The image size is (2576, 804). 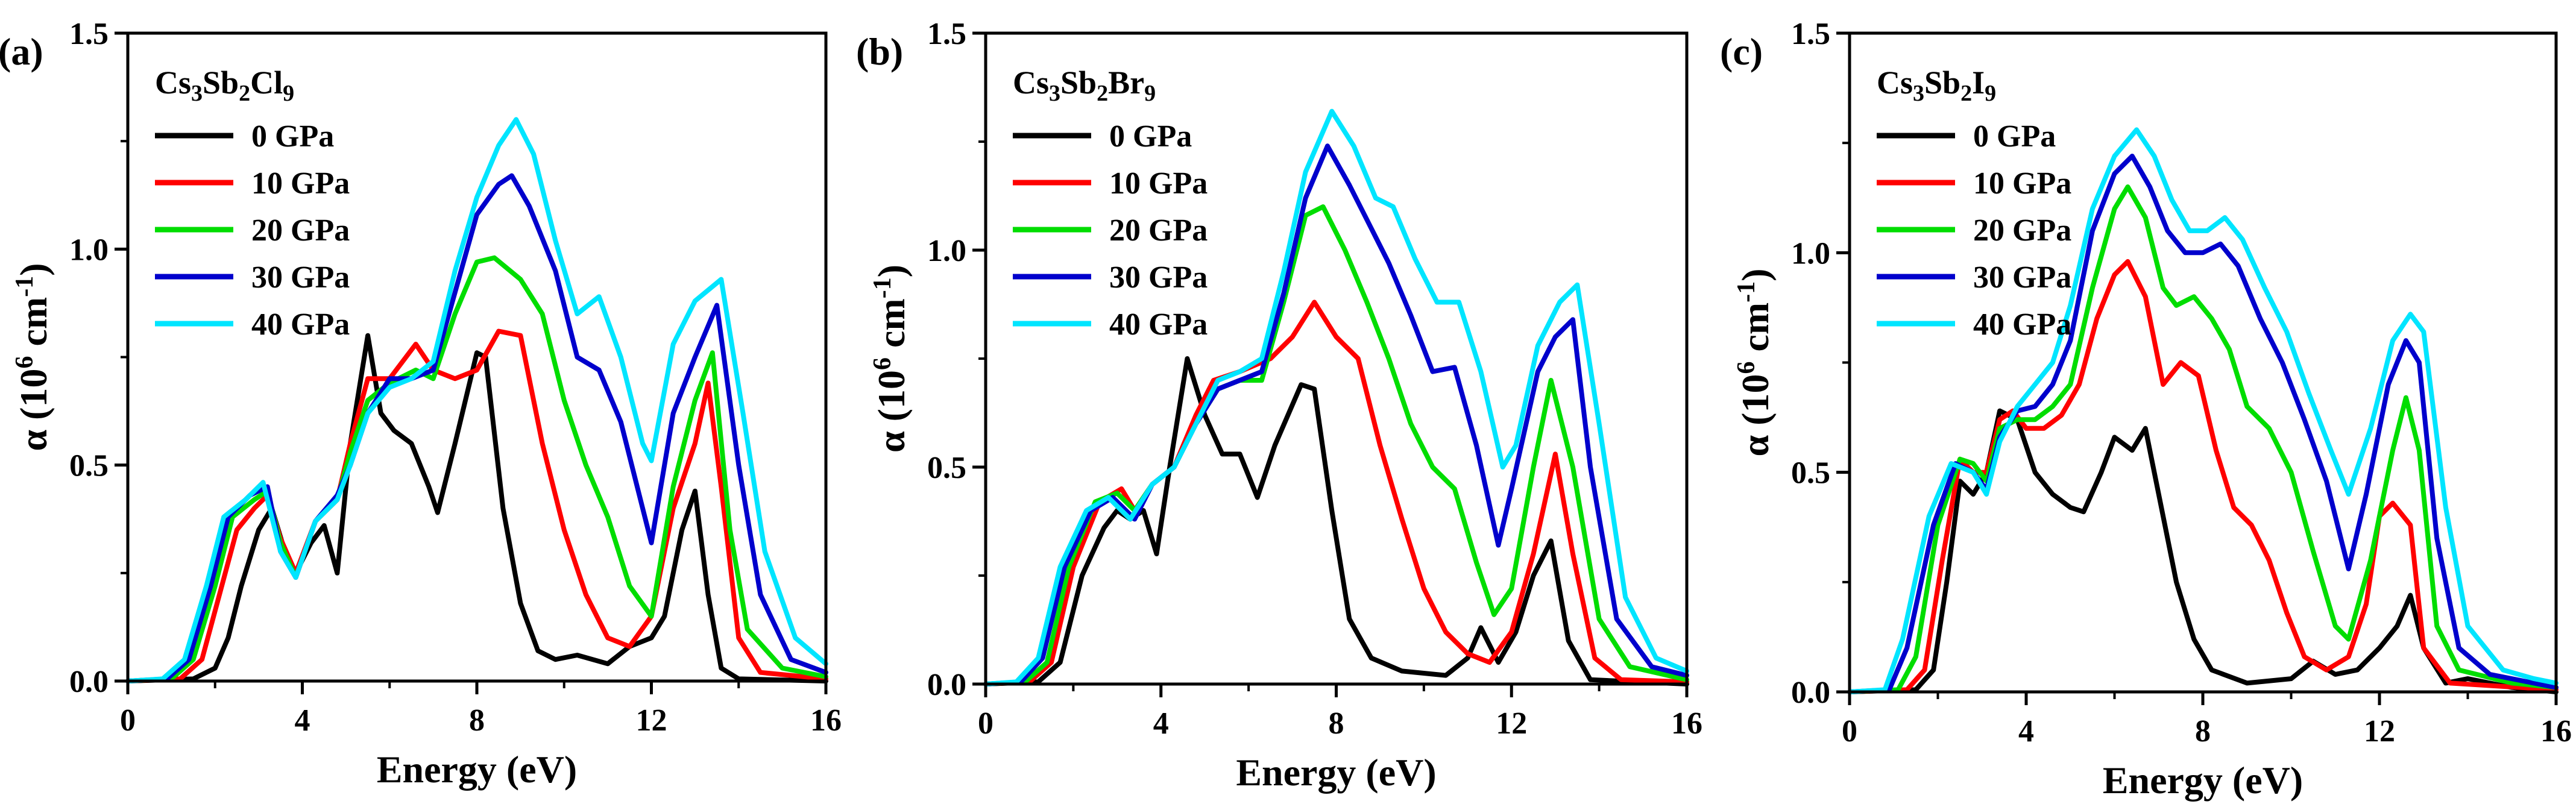 What do you see at coordinates (224, 85) in the screenshot?
I see `compound-title: Cs3​Sb2​Cl9​` at bounding box center [224, 85].